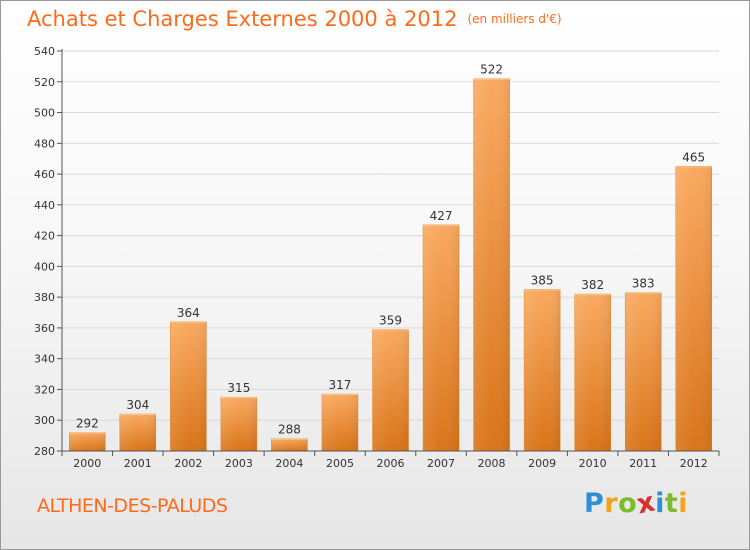 This screenshot has height=550, width=750. I want to click on x-tick-label: 2005, so click(340, 463).